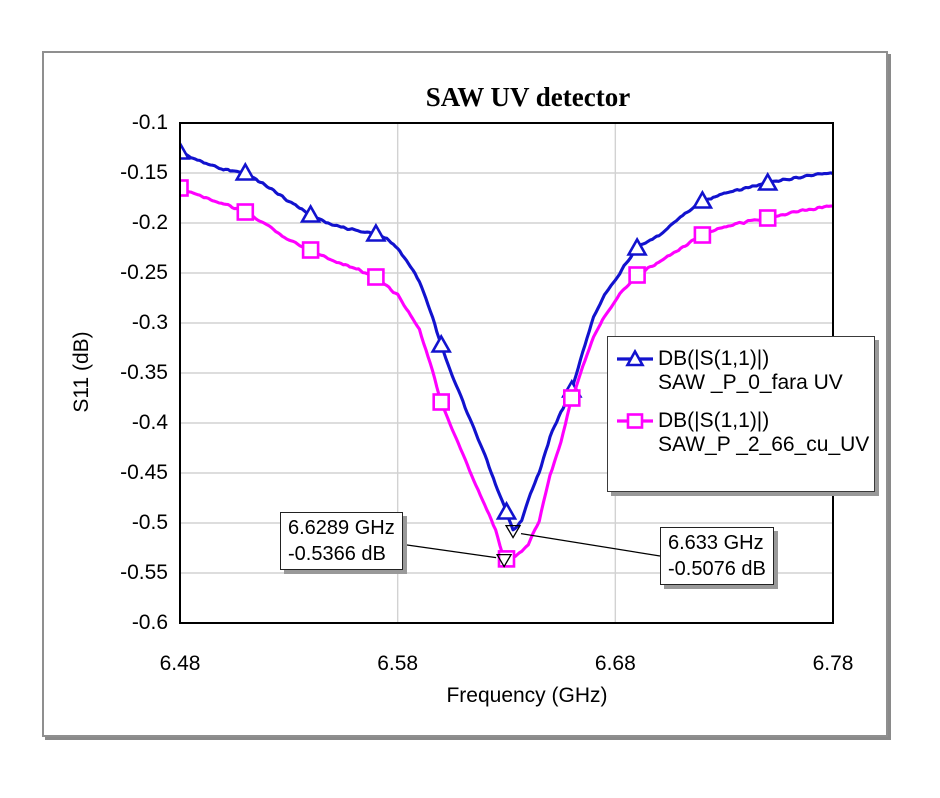 The height and width of the screenshot is (798, 940). I want to click on chart-title: SAW UV detector, so click(528, 97).